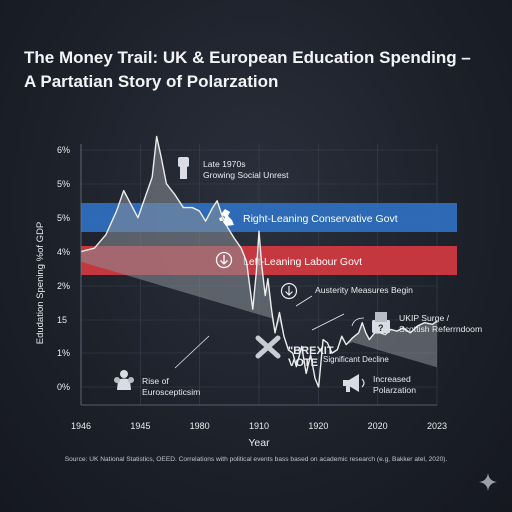 The width and height of the screenshot is (512, 512). What do you see at coordinates (140, 426) in the screenshot?
I see `x-tick-label-1: 1945` at bounding box center [140, 426].